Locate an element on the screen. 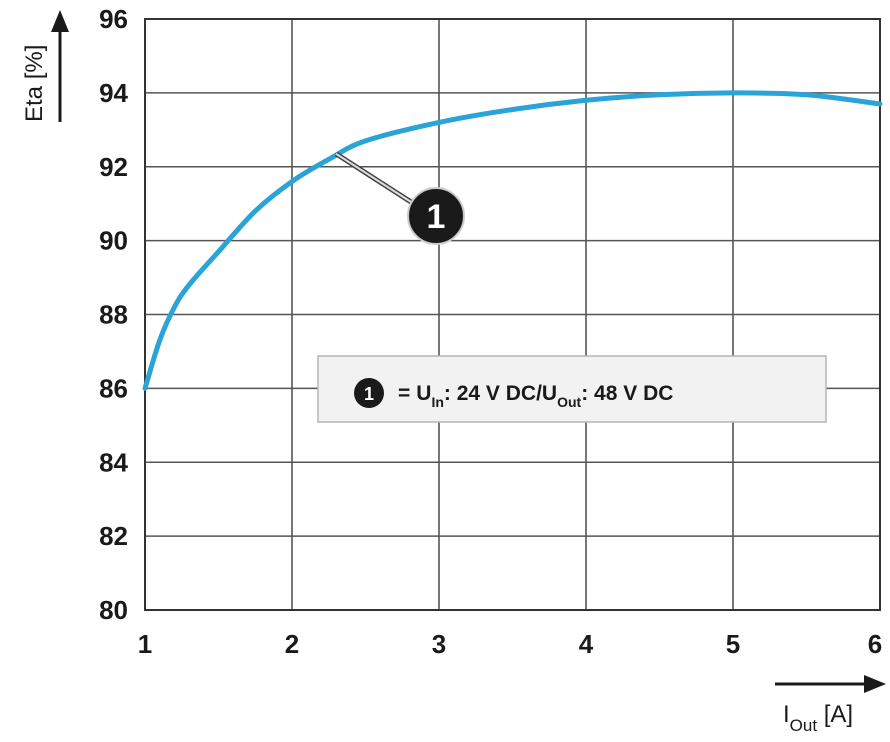 The width and height of the screenshot is (890, 742). callout: 1 is located at coordinates (399, 198).